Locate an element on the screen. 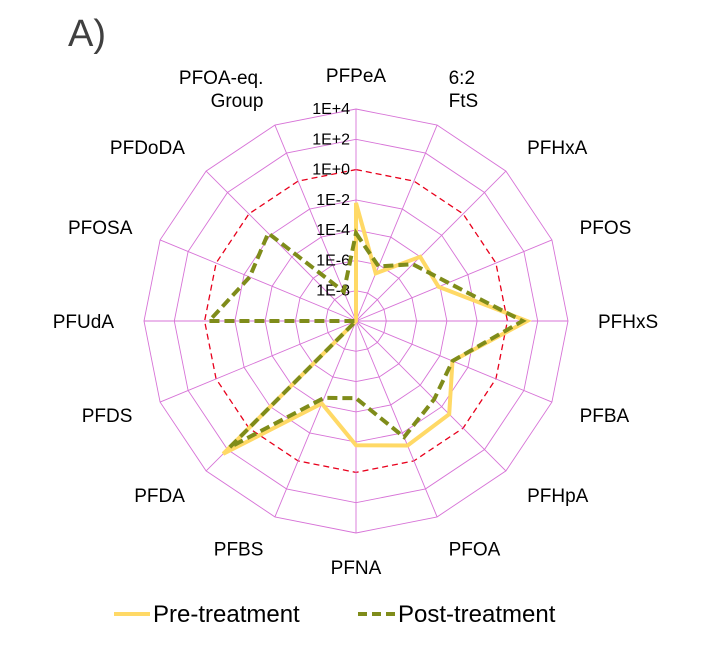  category-label-pfhxs: PFHxS is located at coordinates (628, 322).